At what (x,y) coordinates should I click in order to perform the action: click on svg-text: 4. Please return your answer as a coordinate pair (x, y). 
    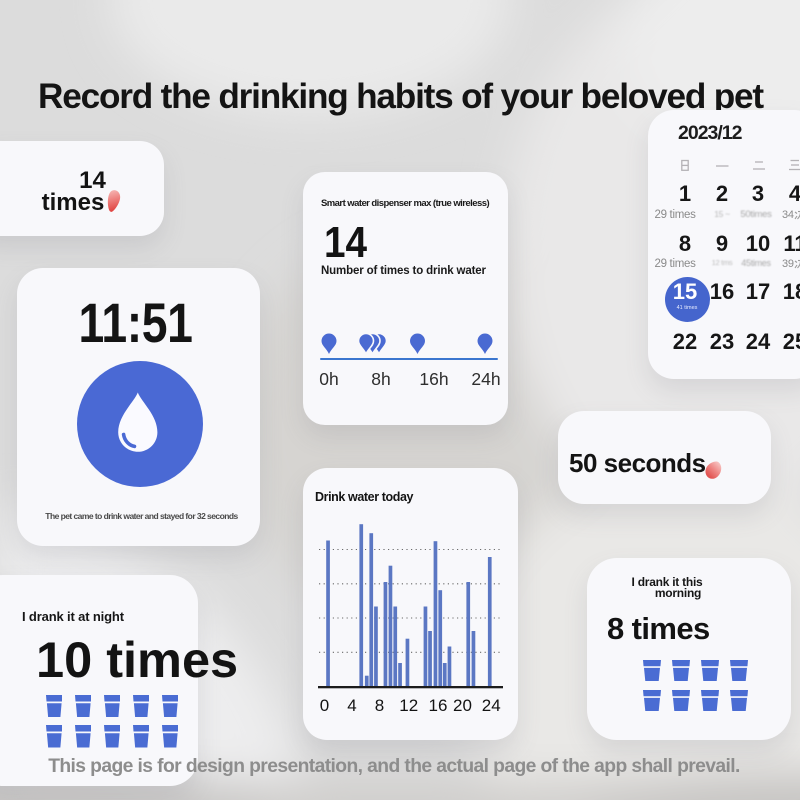
    Looking at the image, I should click on (351, 705).